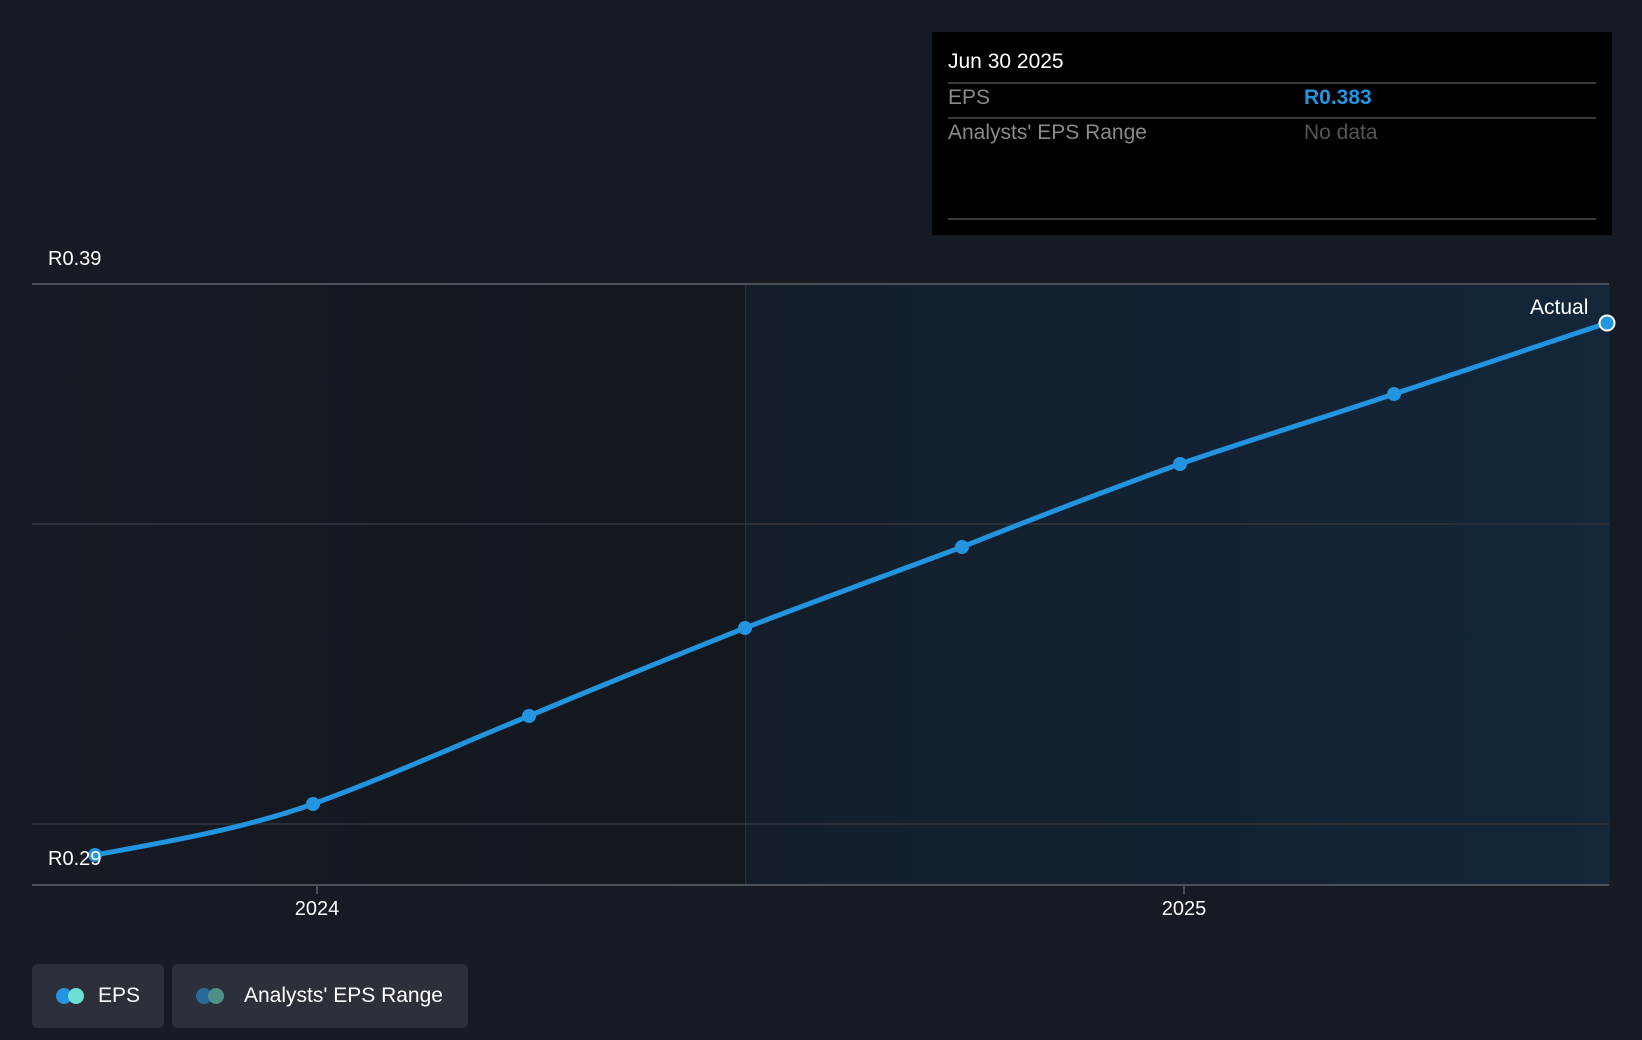  What do you see at coordinates (1184, 890) in the screenshot?
I see `x-tick-2025` at bounding box center [1184, 890].